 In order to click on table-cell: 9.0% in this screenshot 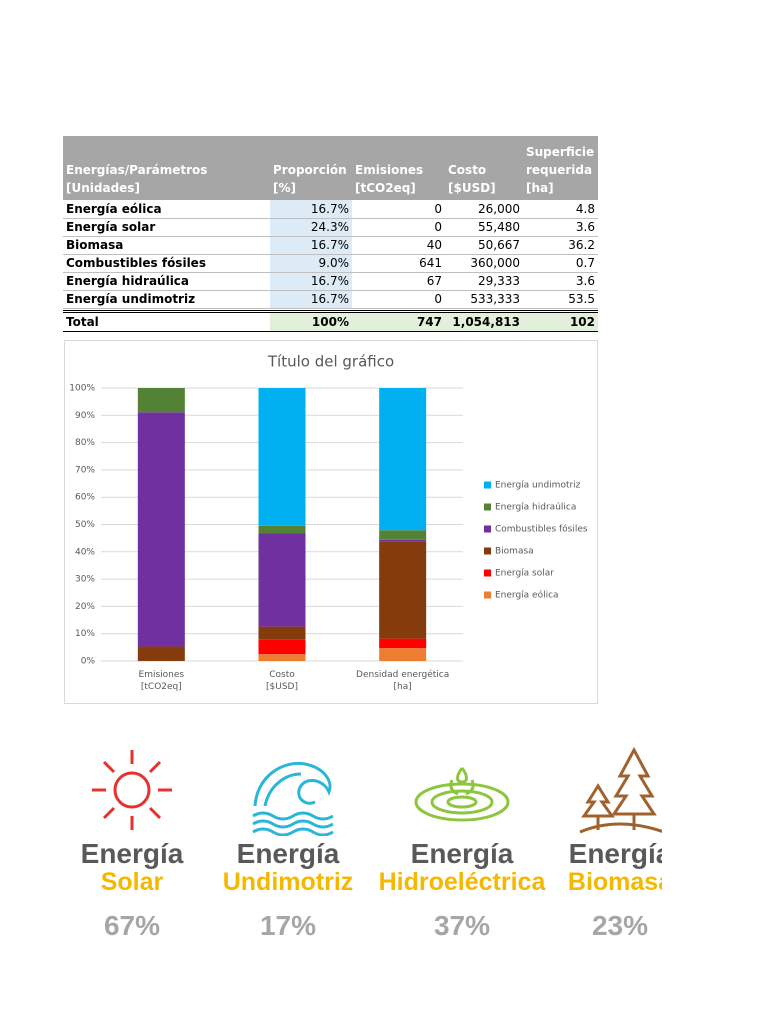, I will do `click(334, 263)`.